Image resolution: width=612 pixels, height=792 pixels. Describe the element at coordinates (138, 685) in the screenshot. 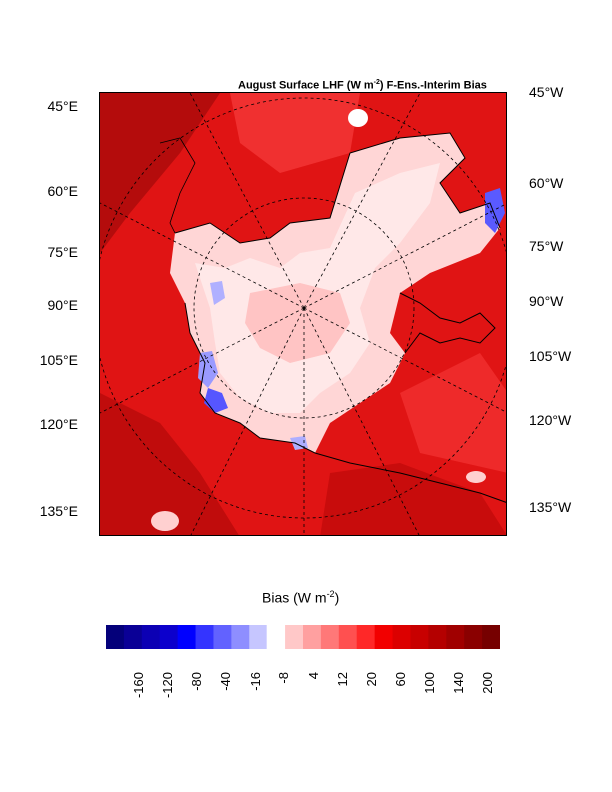

I see `colorbar-tick-label: -160` at that location.